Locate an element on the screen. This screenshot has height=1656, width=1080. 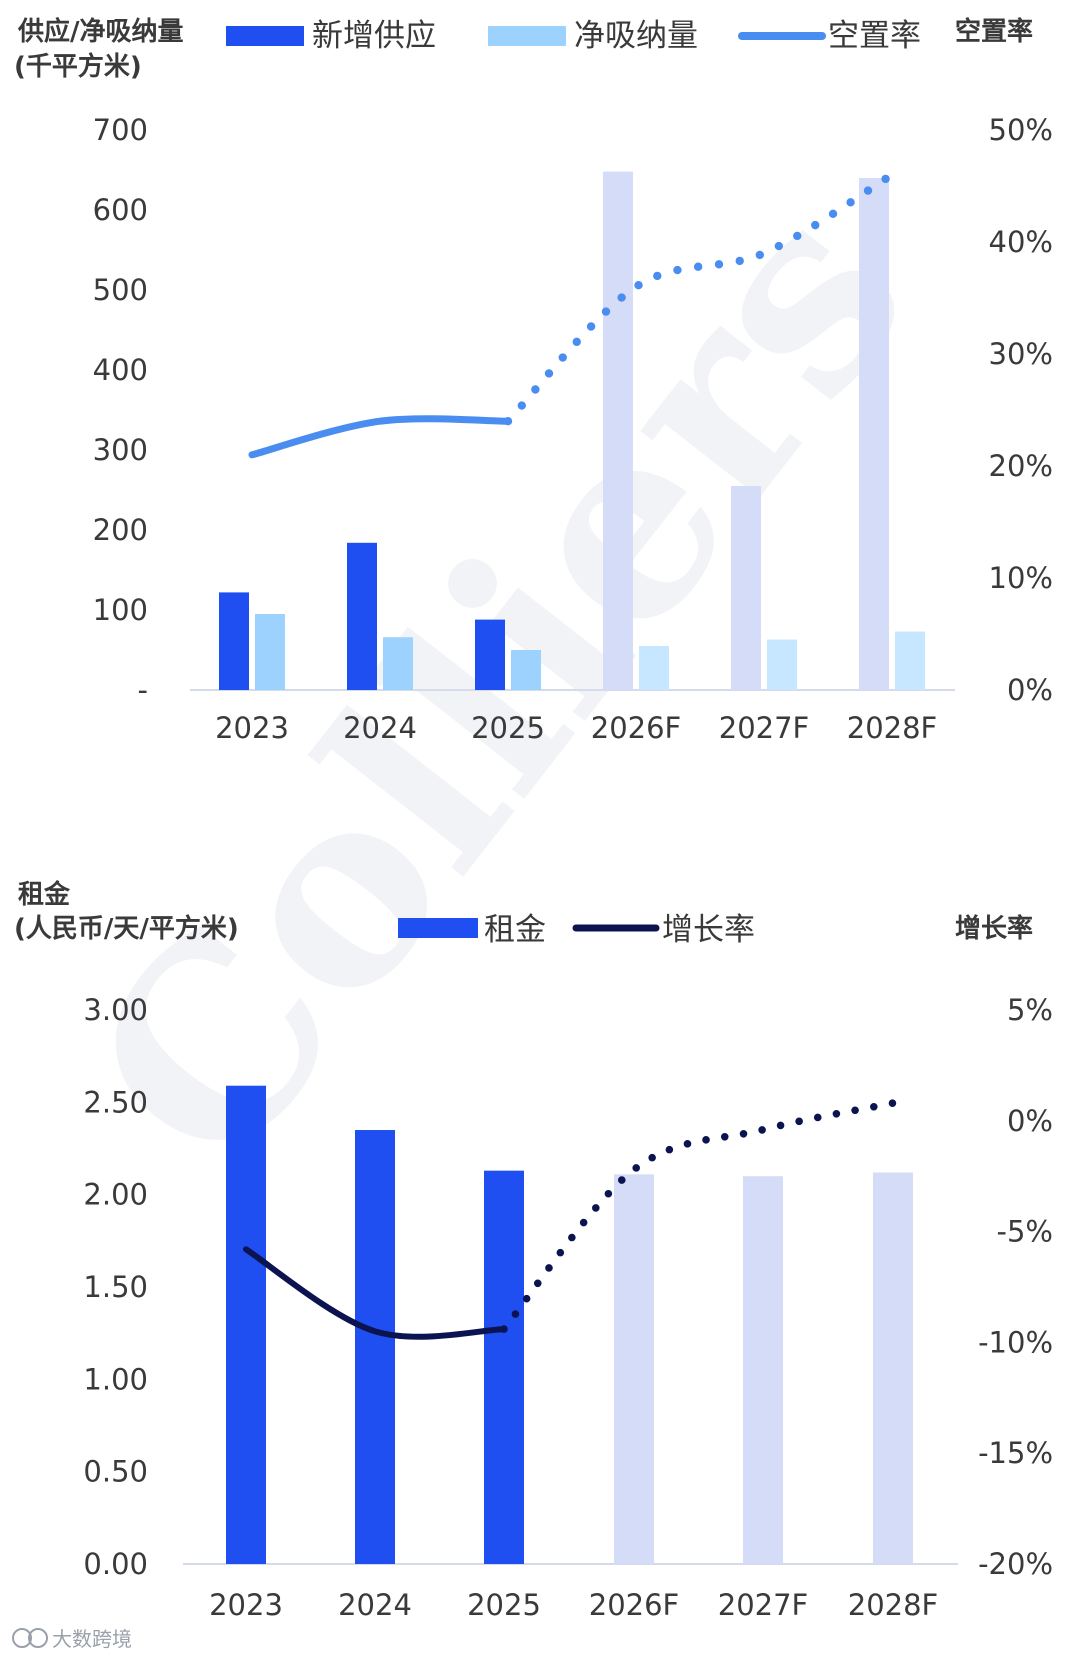
bar-新增供应-2024 is located at coordinates (362, 616).